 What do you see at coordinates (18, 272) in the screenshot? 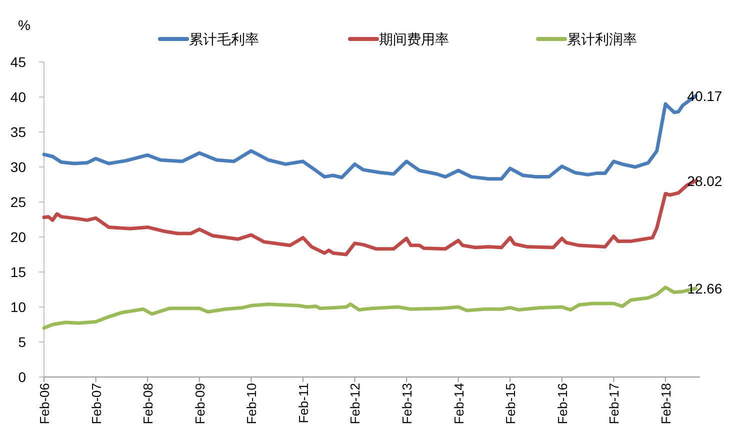
I see `y-tick-label: 15` at bounding box center [18, 272].